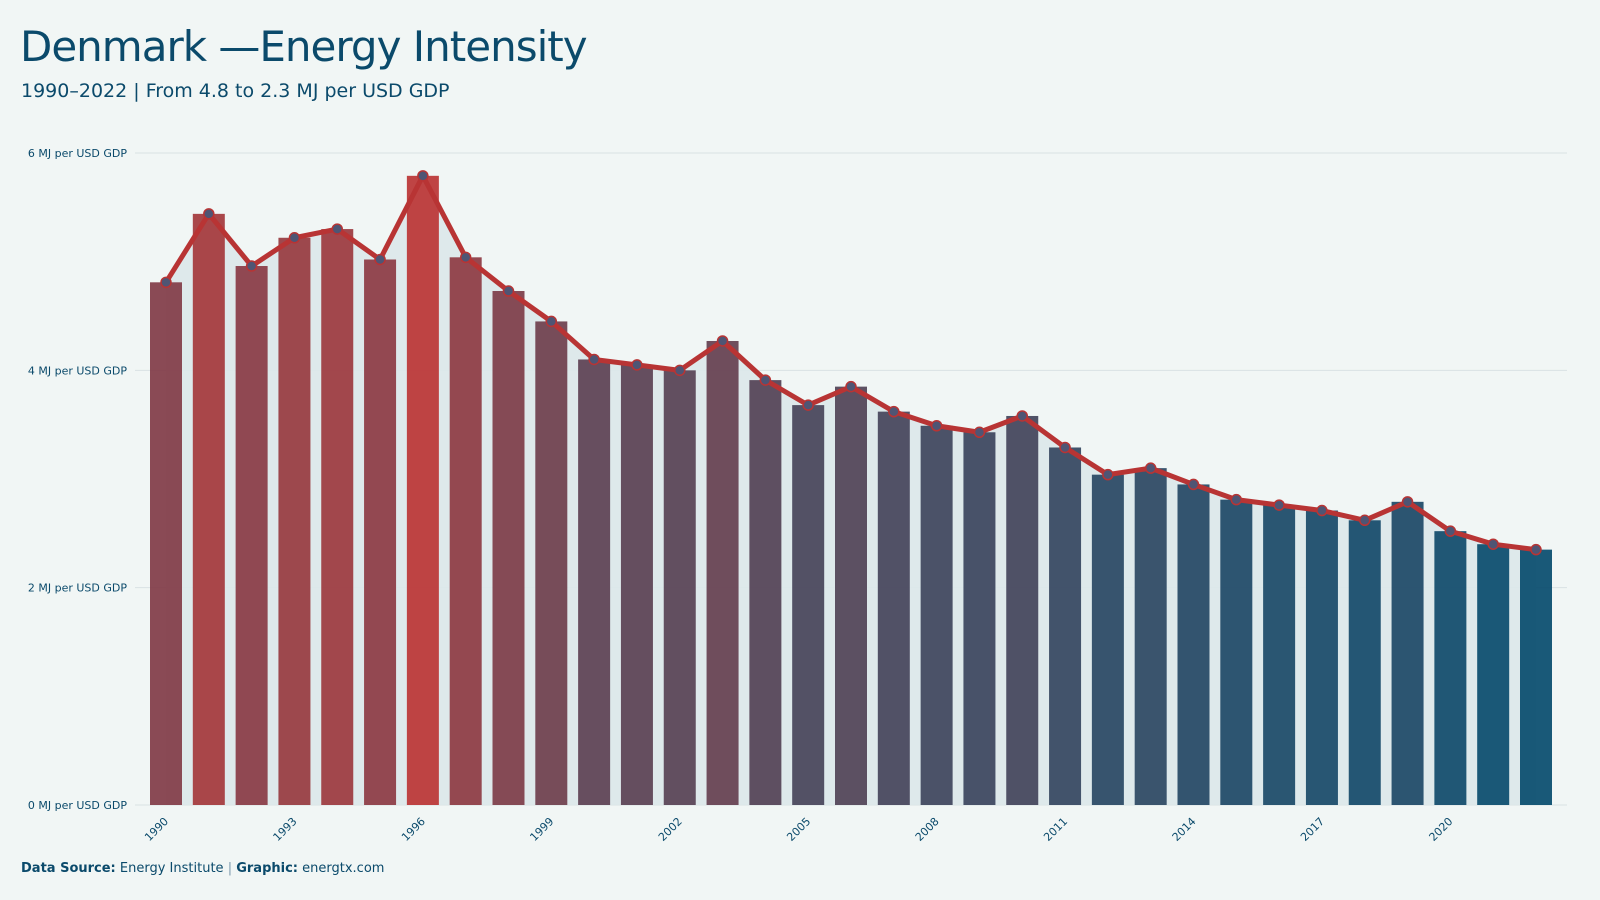  I want to click on bar-1995, so click(380, 532).